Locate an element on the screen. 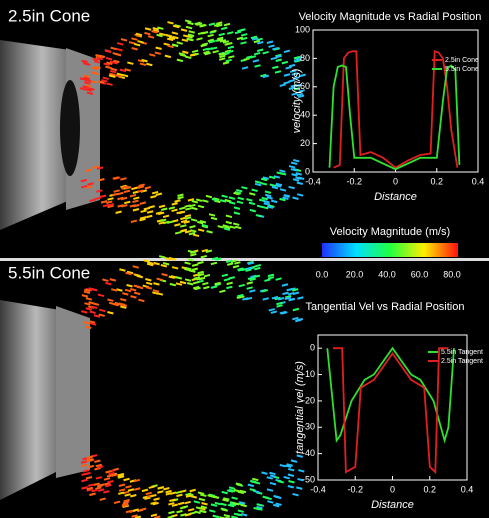 This screenshot has height=518, width=489. legend-label: 2.5in Cone is located at coordinates (462, 60).